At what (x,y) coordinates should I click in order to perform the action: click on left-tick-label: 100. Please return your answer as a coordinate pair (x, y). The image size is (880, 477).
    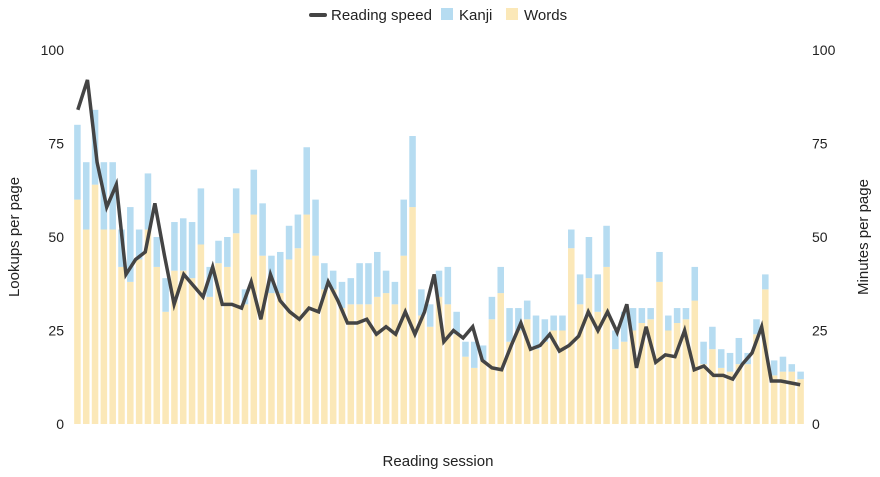
    Looking at the image, I should click on (53, 50).